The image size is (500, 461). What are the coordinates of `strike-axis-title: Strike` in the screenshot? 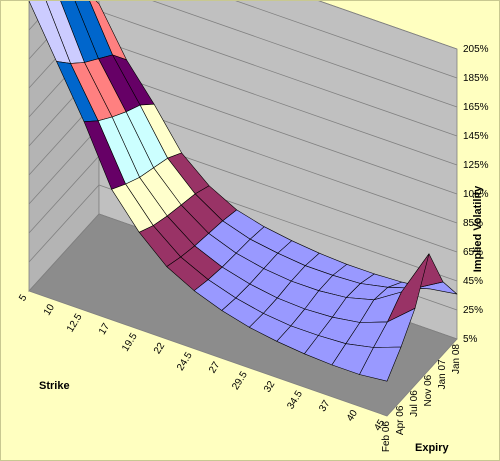 It's located at (54, 386).